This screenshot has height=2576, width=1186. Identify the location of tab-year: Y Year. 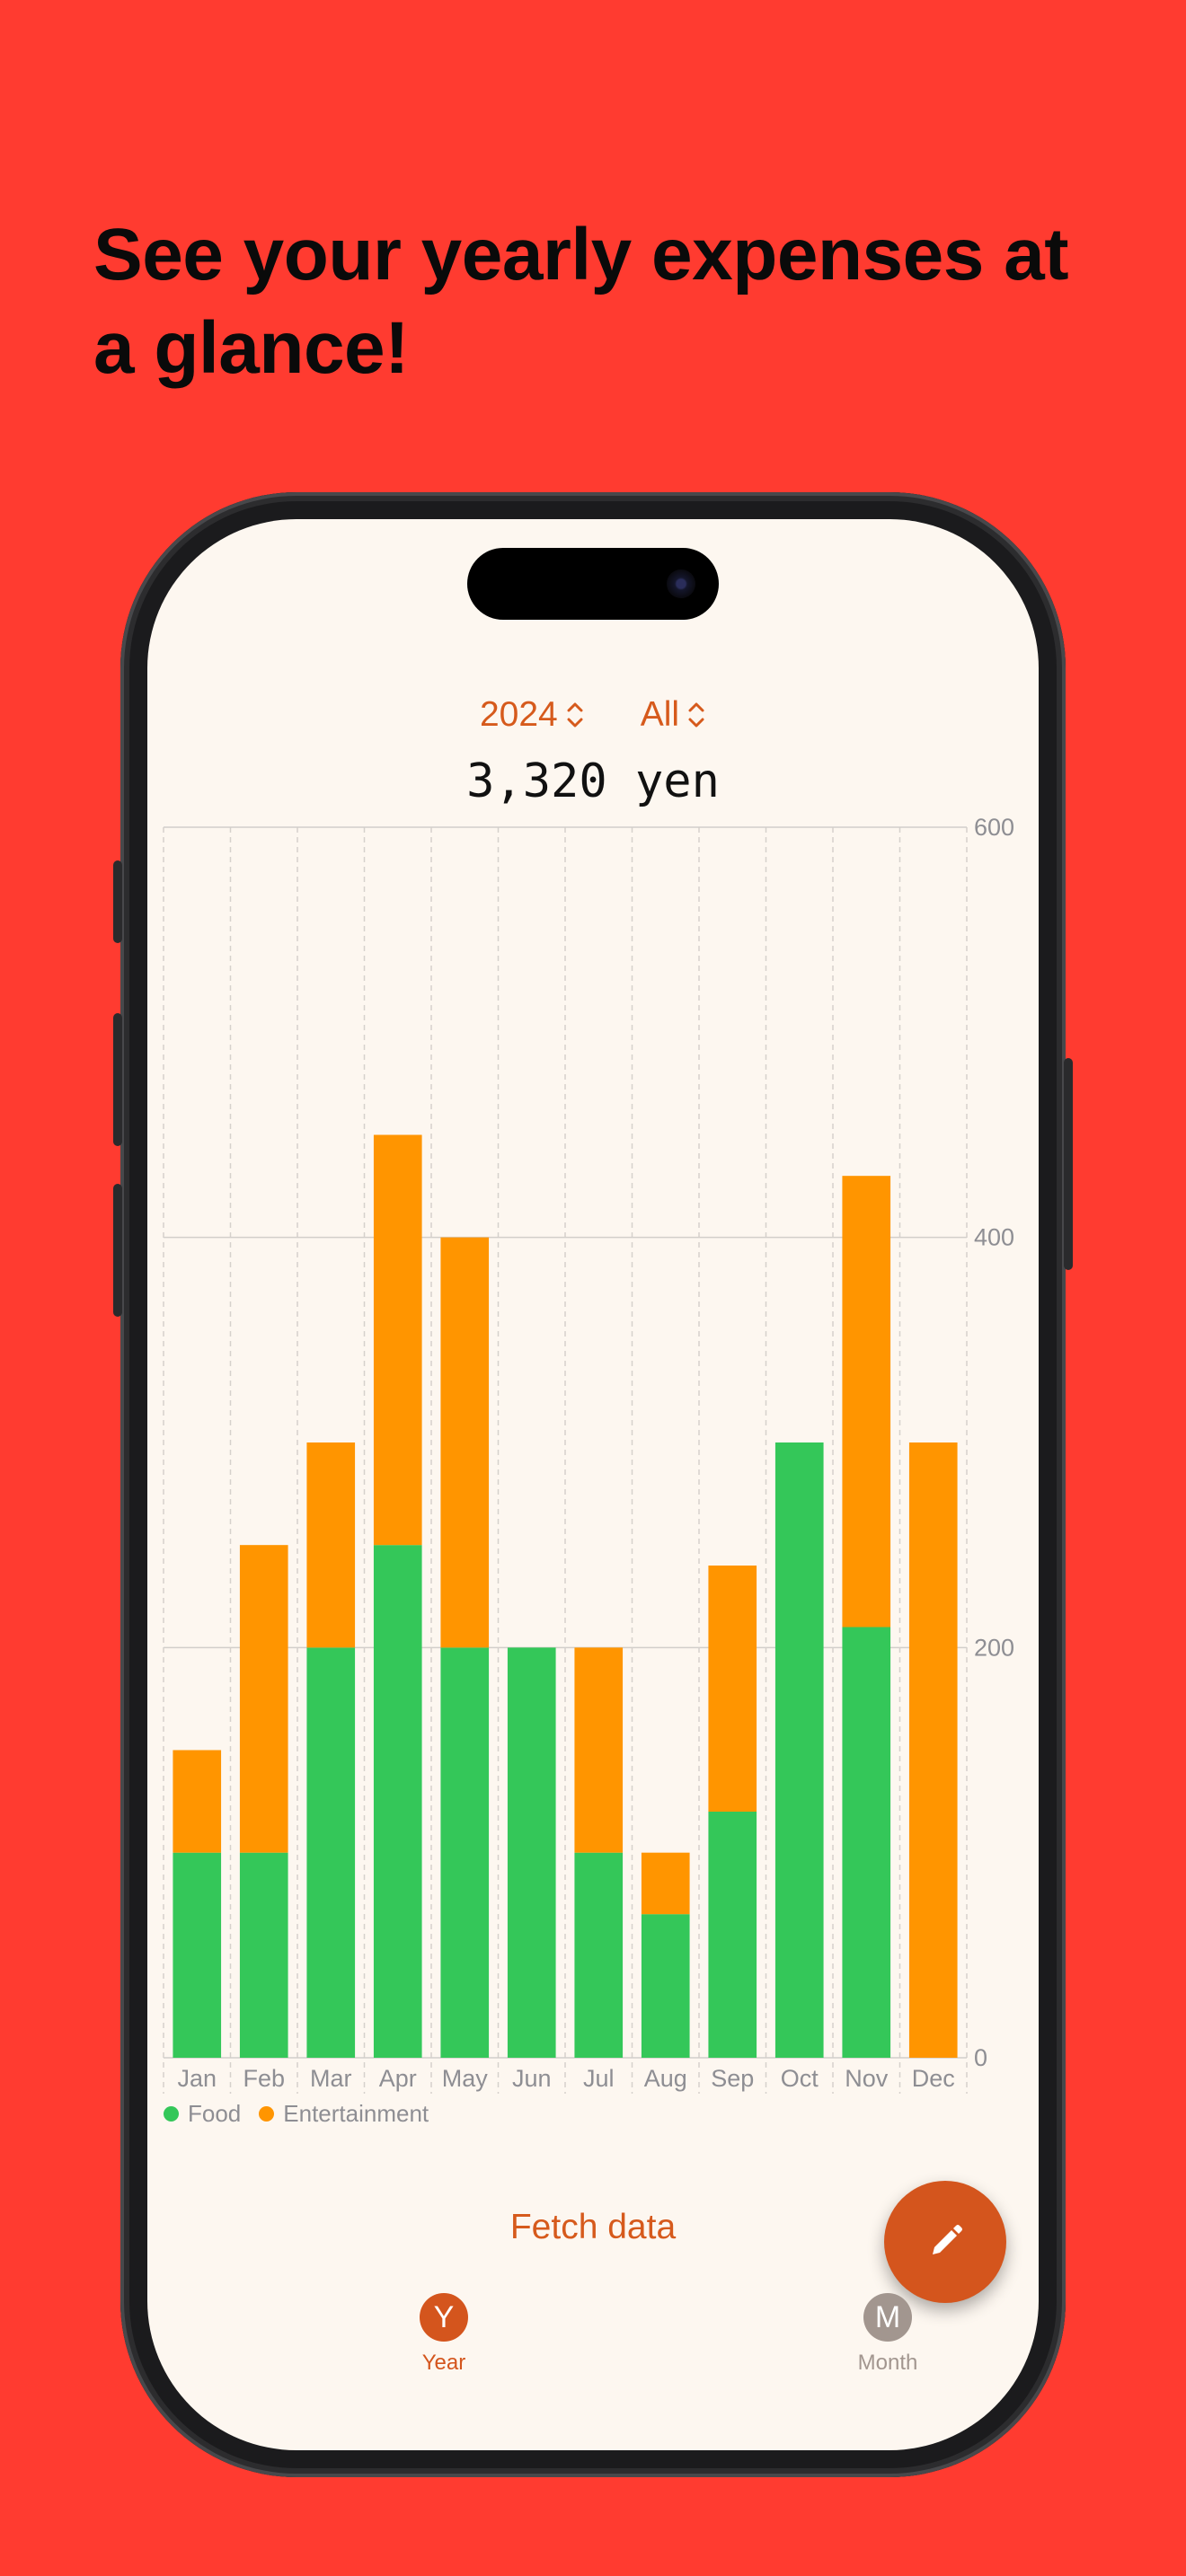
(444, 2334).